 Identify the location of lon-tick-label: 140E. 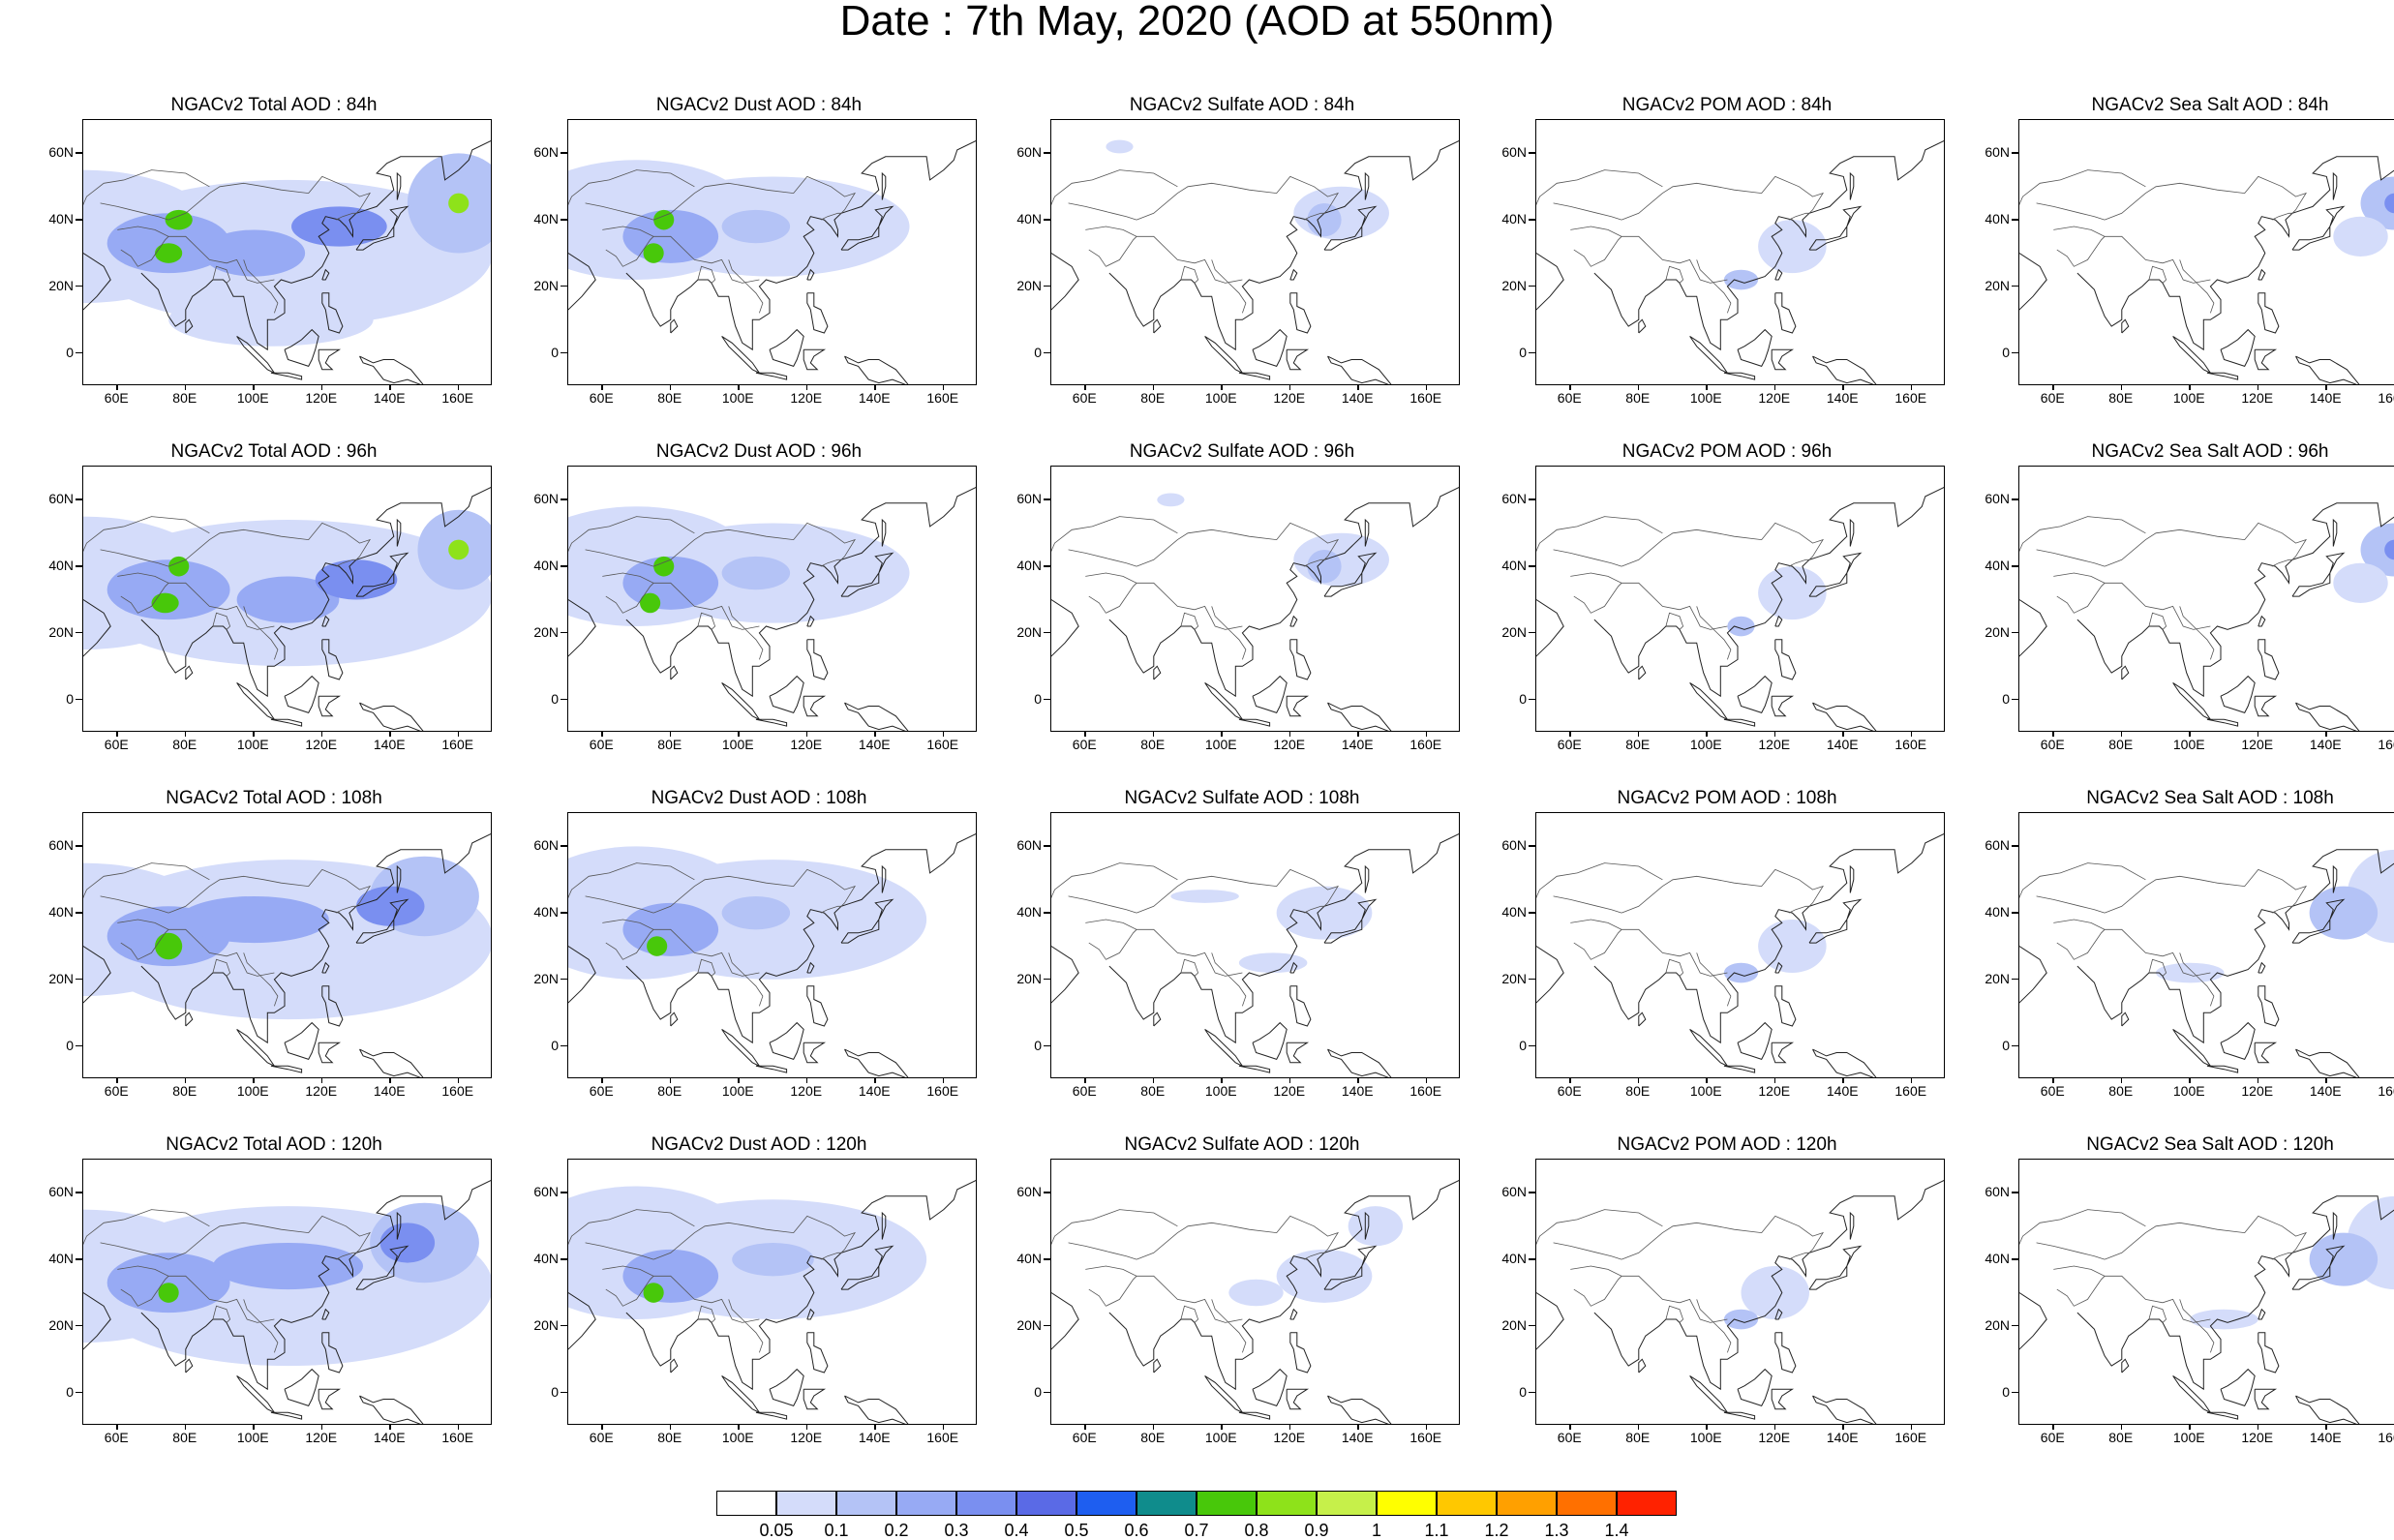
(1357, 1437).